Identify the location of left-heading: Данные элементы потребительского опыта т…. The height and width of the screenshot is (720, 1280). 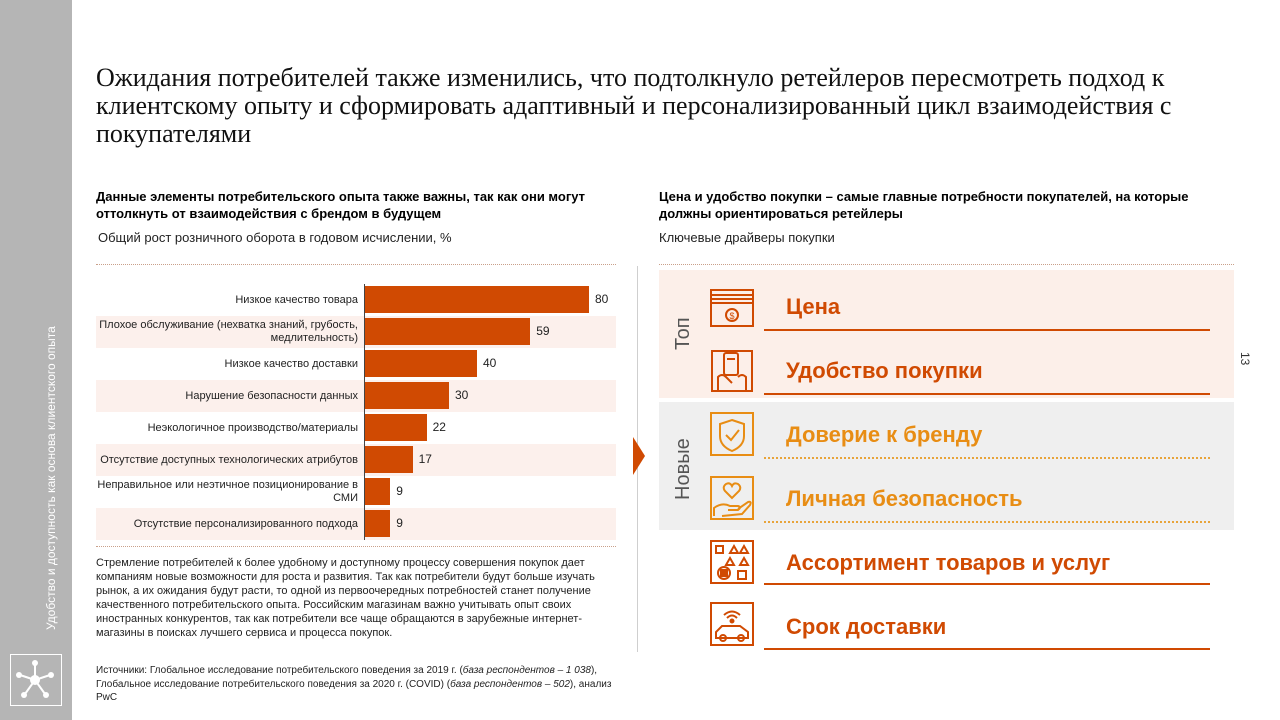
(340, 205).